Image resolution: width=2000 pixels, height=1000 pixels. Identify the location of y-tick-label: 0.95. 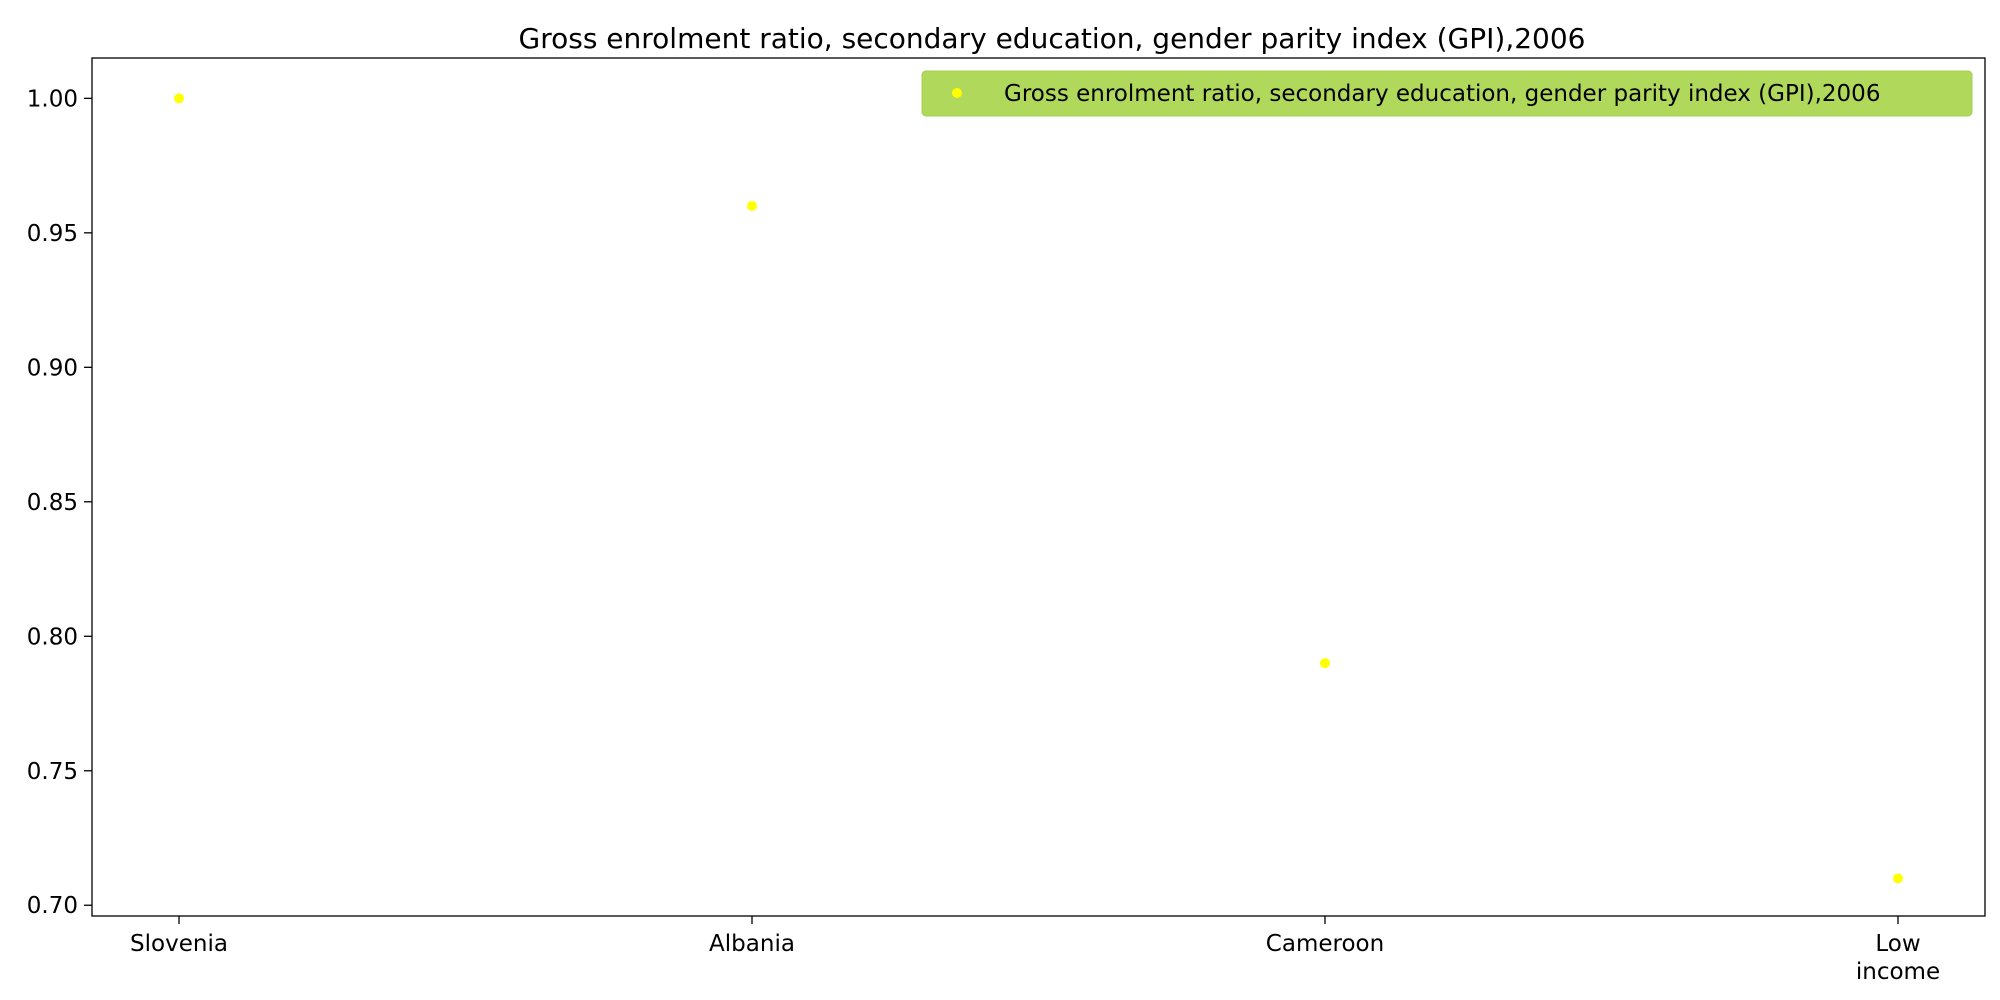
(52, 234).